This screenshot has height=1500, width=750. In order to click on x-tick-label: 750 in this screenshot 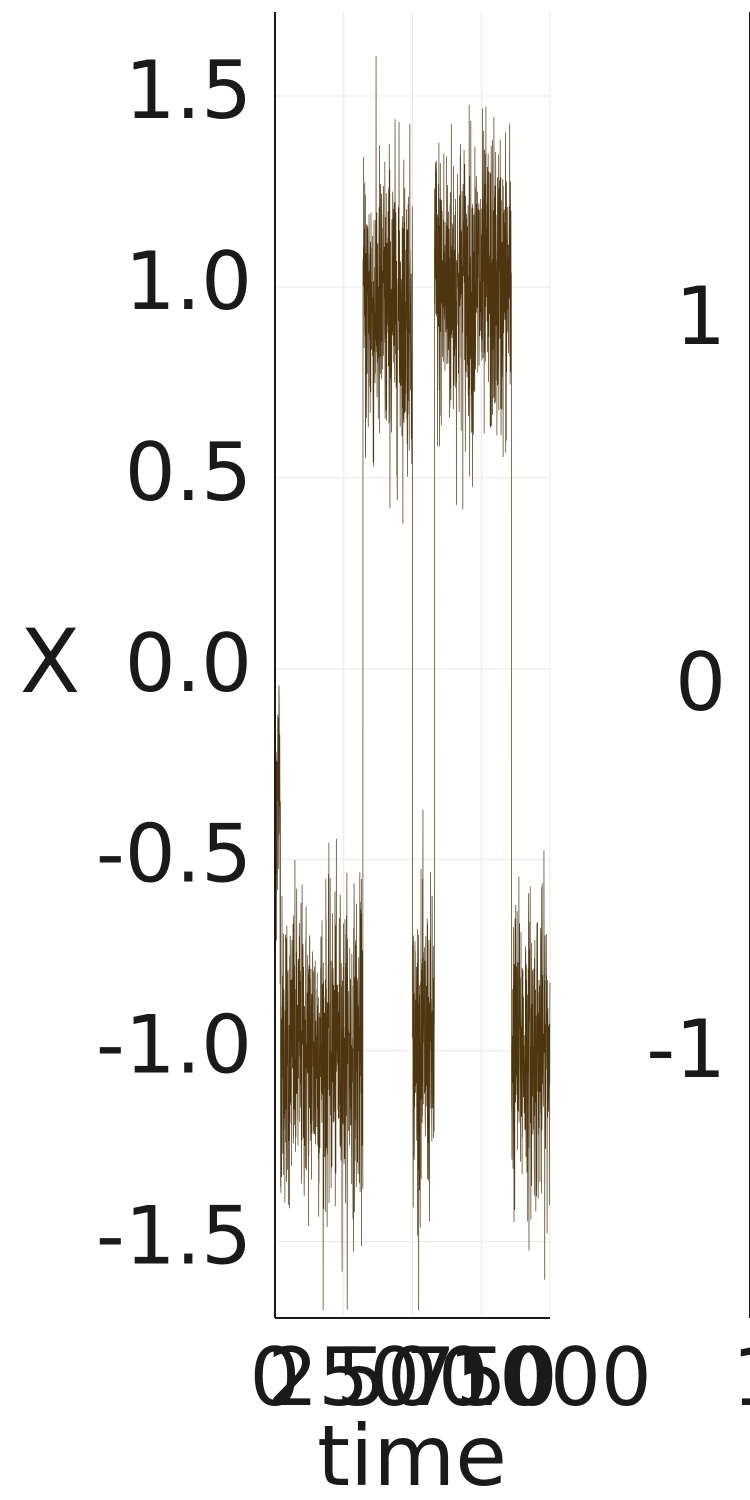, I will do `click(481, 1377)`.